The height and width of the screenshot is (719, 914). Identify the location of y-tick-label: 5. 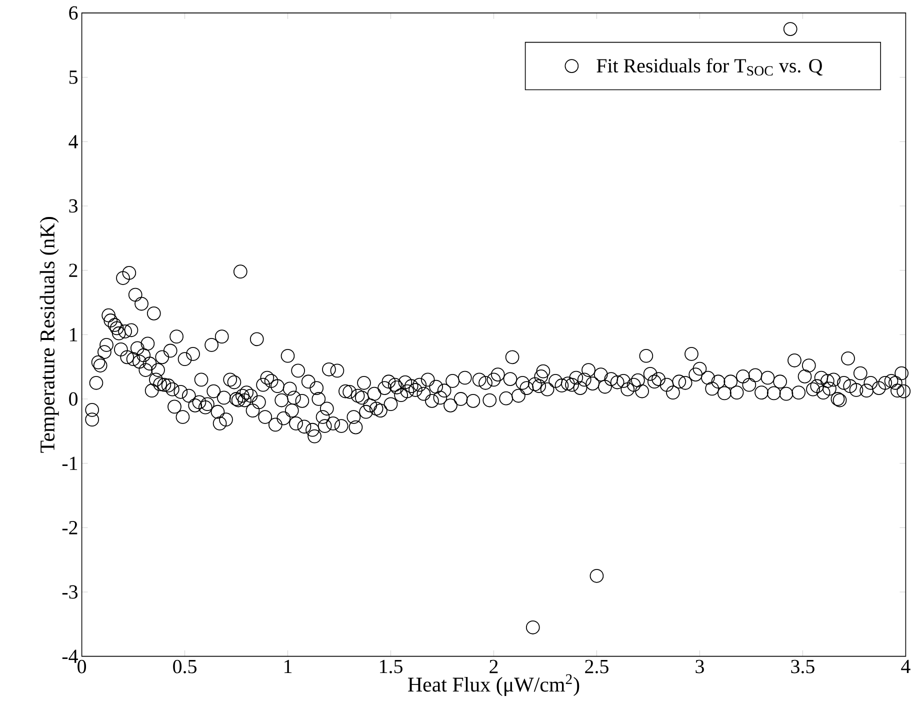
(73, 77).